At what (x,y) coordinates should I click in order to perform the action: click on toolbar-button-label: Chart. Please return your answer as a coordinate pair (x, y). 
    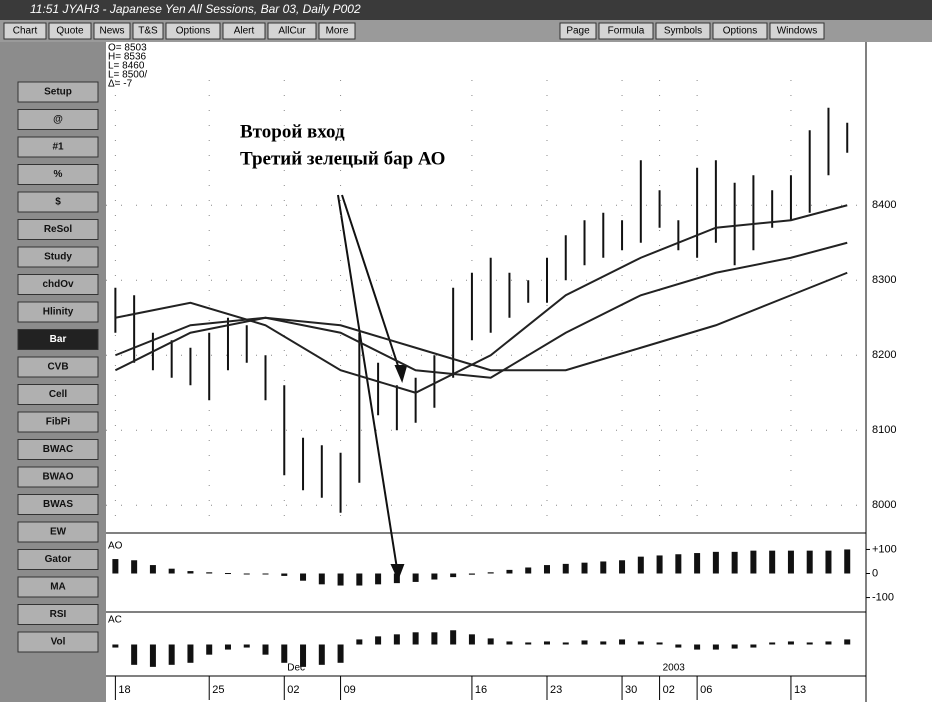
    Looking at the image, I should click on (25, 31).